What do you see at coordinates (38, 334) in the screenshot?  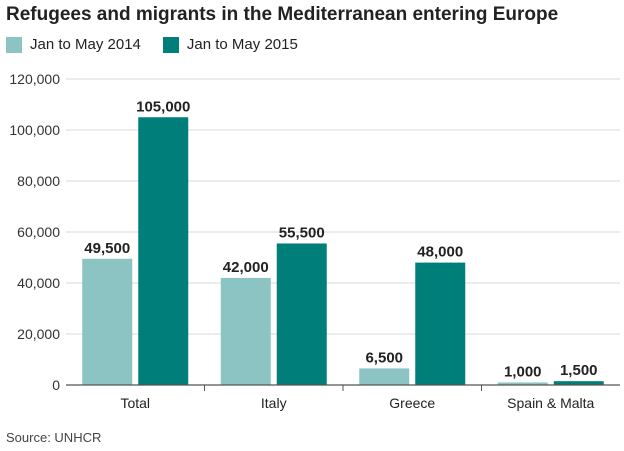 I see `y-tick-label-1: 20,000` at bounding box center [38, 334].